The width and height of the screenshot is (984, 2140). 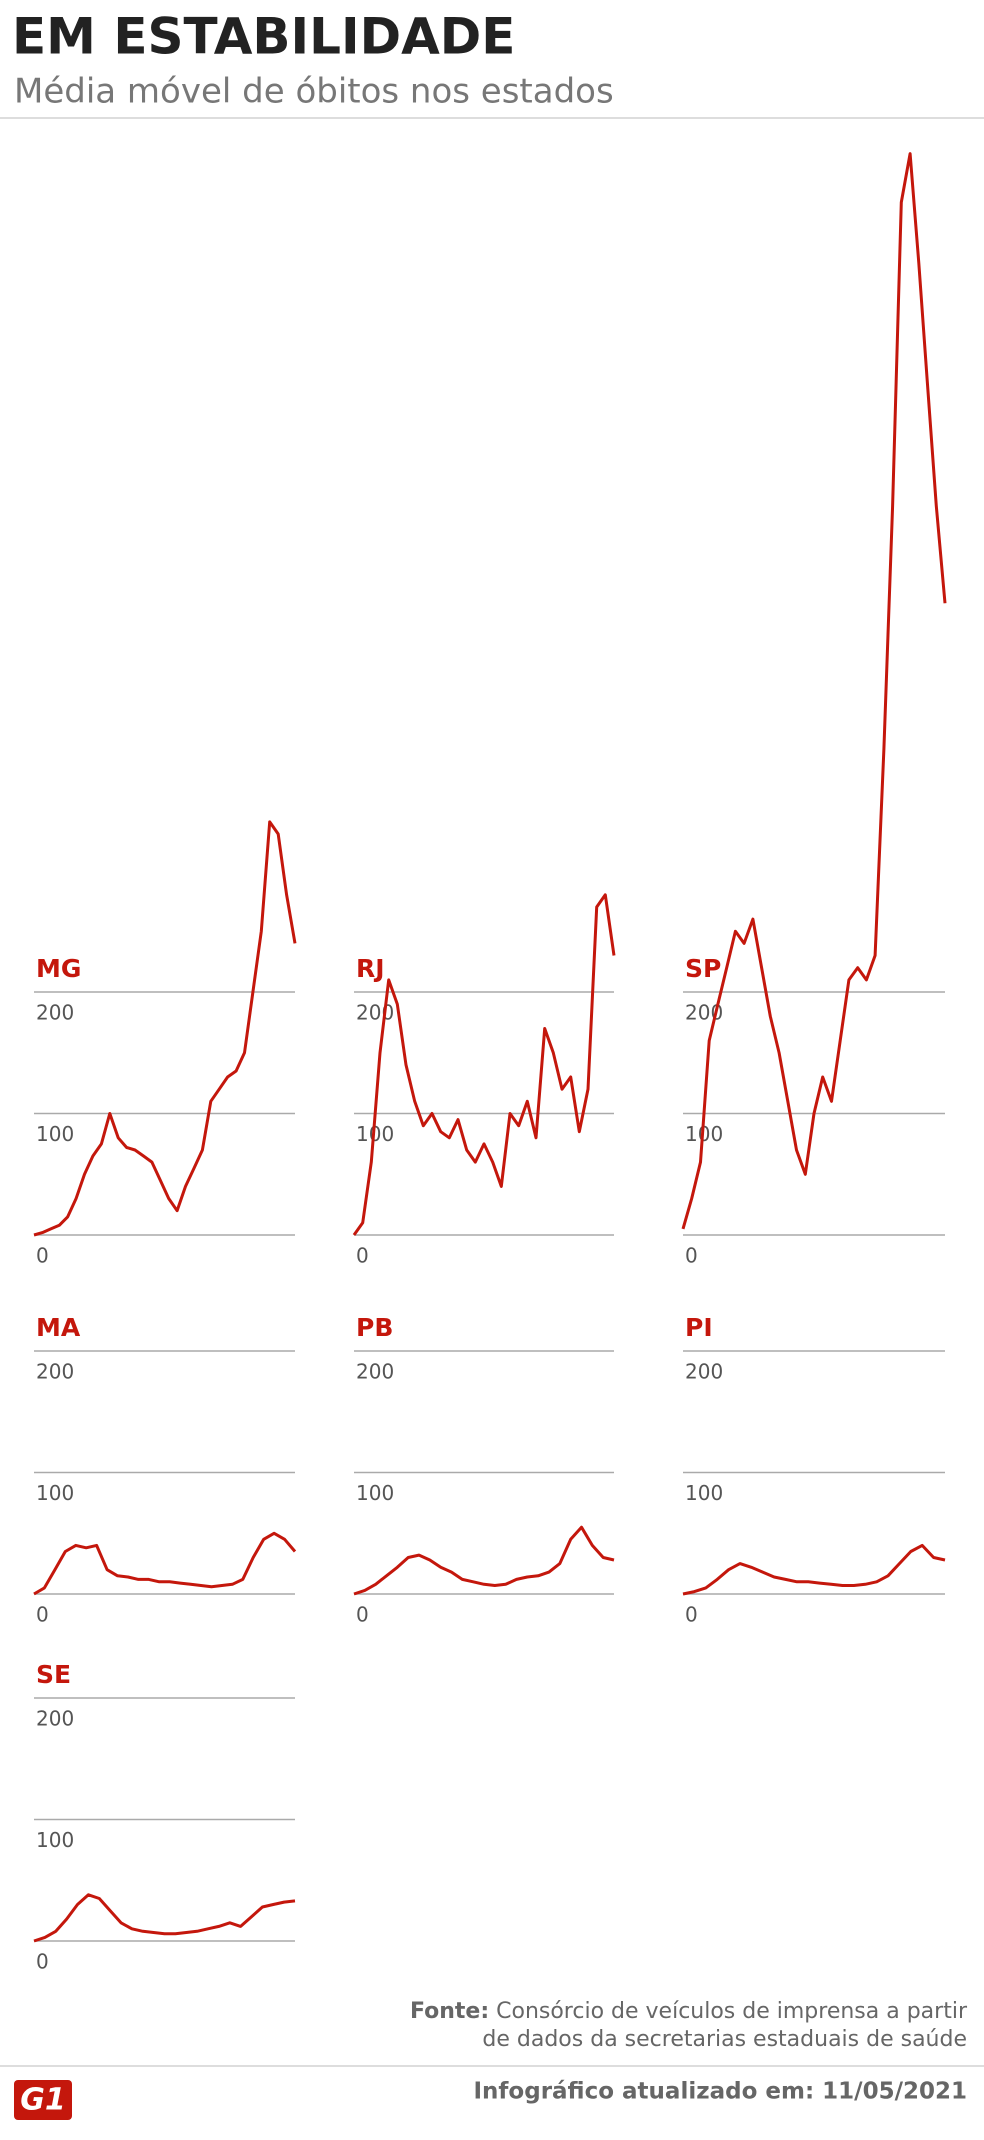 What do you see at coordinates (374, 1327) in the screenshot?
I see `panel-title: PB` at bounding box center [374, 1327].